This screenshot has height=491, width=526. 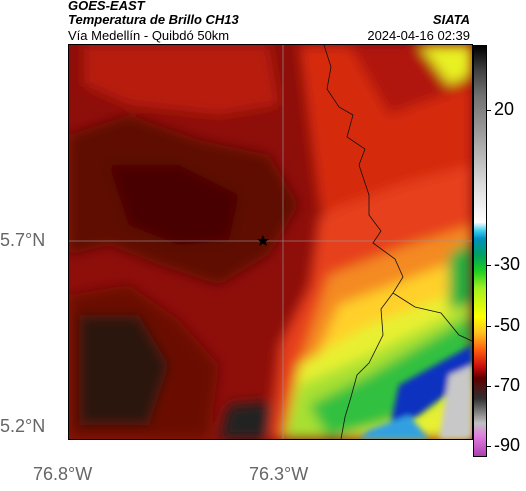 What do you see at coordinates (263, 240) in the screenshot?
I see `star-icon` at bounding box center [263, 240].